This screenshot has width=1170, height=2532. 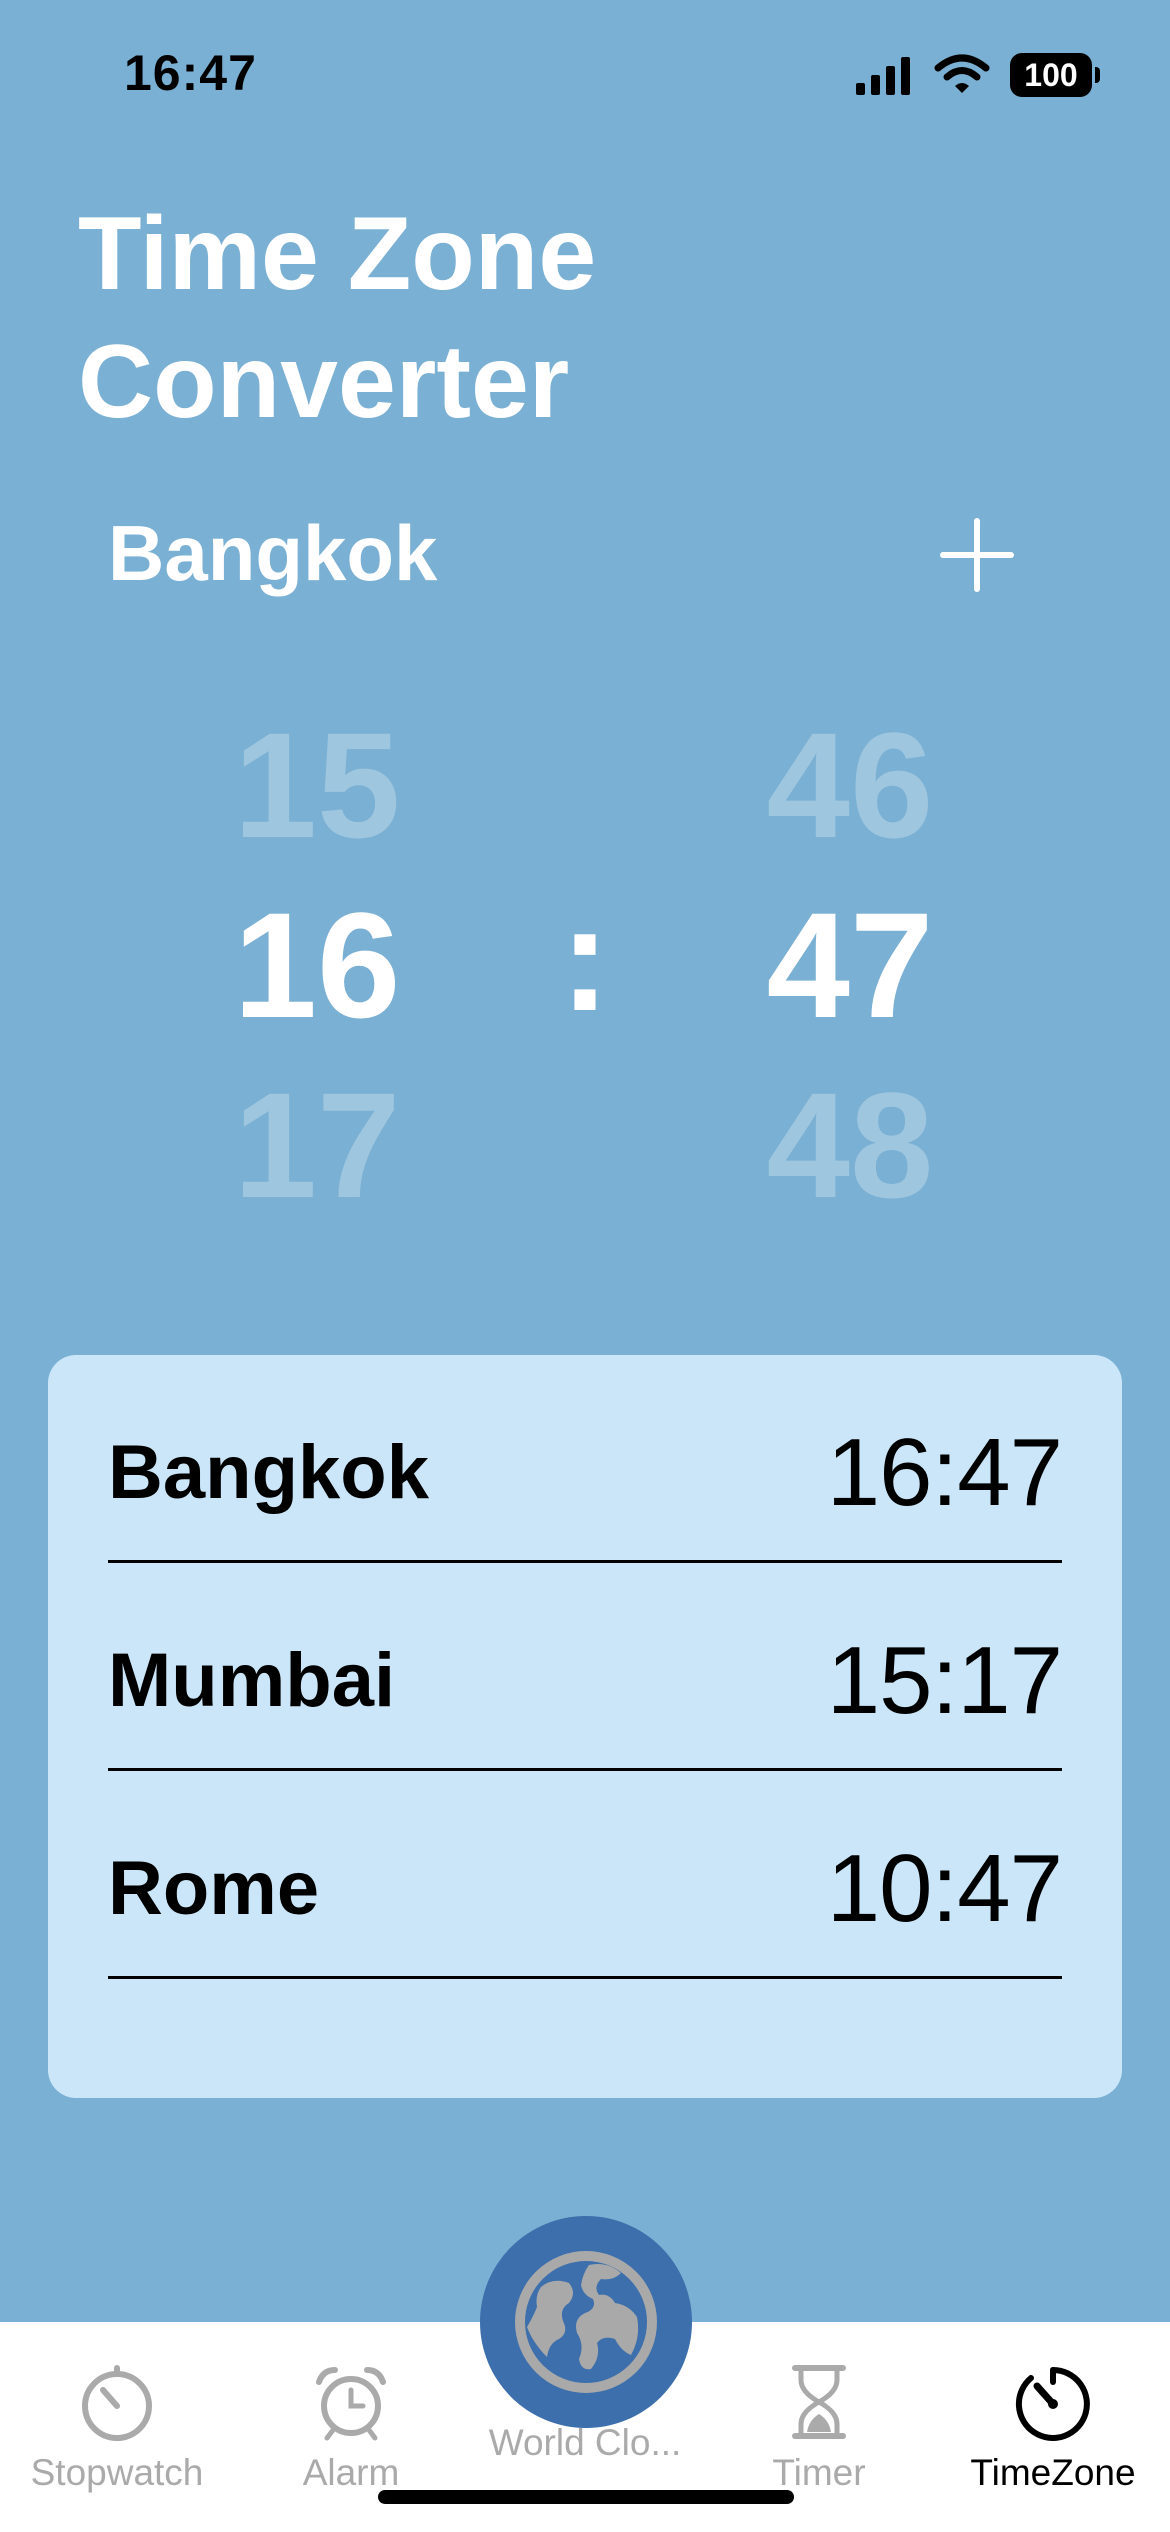 I want to click on alarm-clock-icon, so click(x=351, y=2404).